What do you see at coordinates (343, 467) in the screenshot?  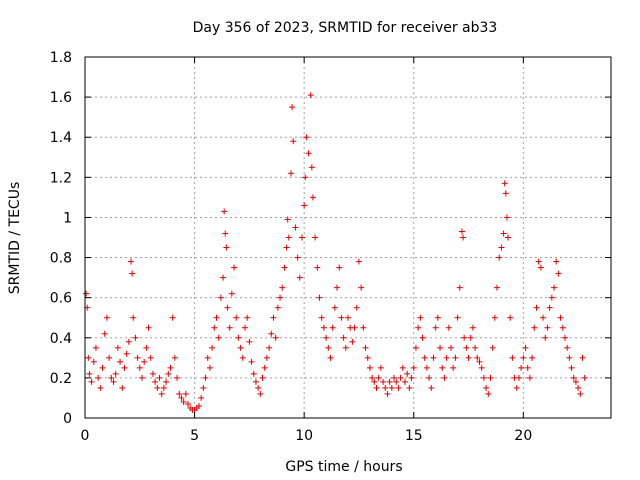 I see `x-axis-label: GPS time / hours` at bounding box center [343, 467].